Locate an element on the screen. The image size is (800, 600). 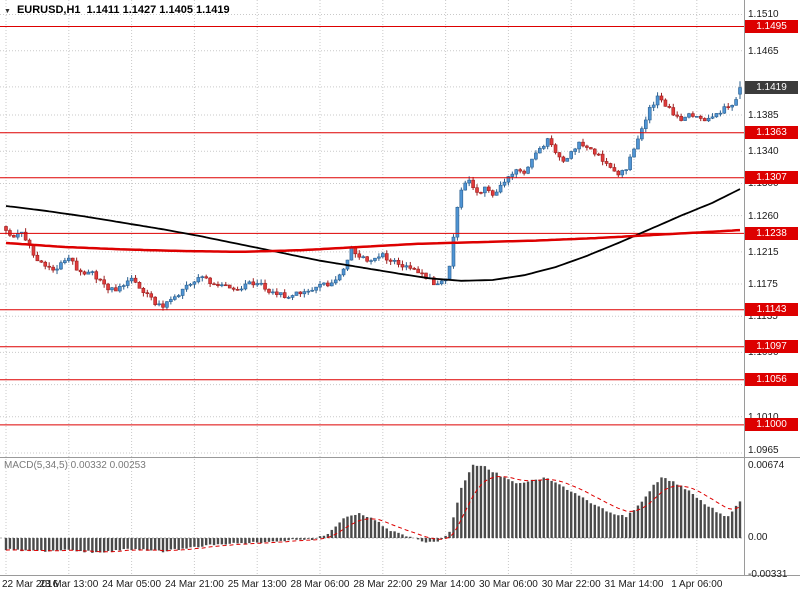
date-label: 30 Mar 22:00 is located at coordinates (571, 584).